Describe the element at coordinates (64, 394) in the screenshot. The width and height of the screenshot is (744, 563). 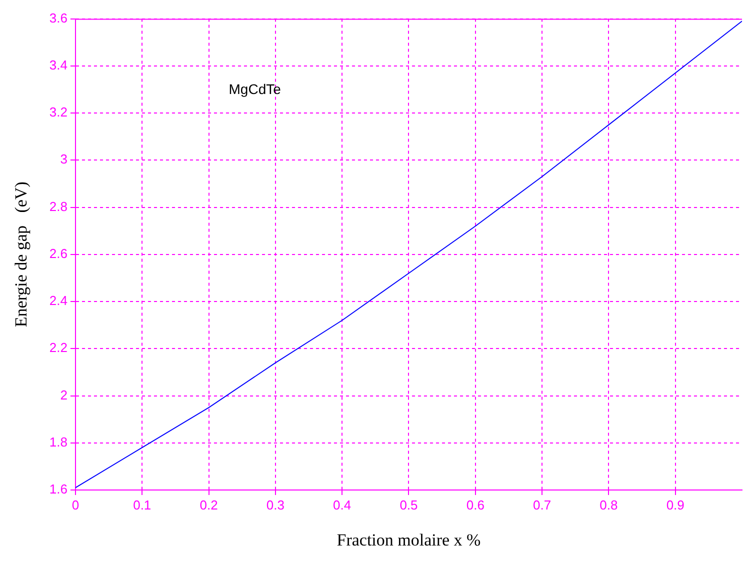
I see `y-tick-label: 2` at that location.